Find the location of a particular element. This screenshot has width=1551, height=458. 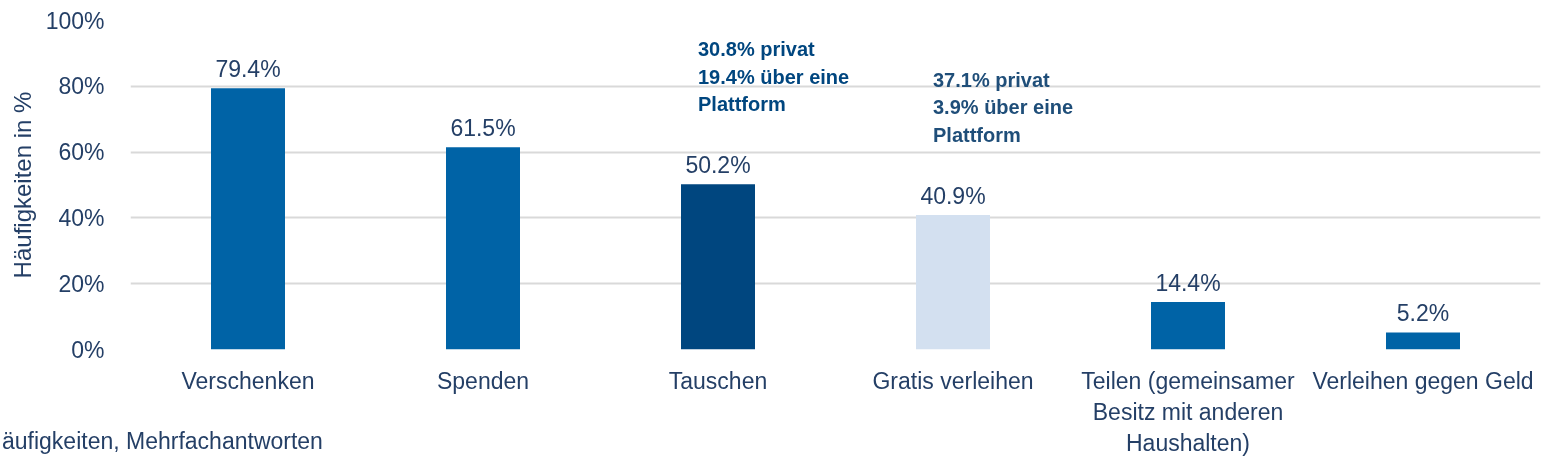

data-label: 14.4% is located at coordinates (1188, 283).